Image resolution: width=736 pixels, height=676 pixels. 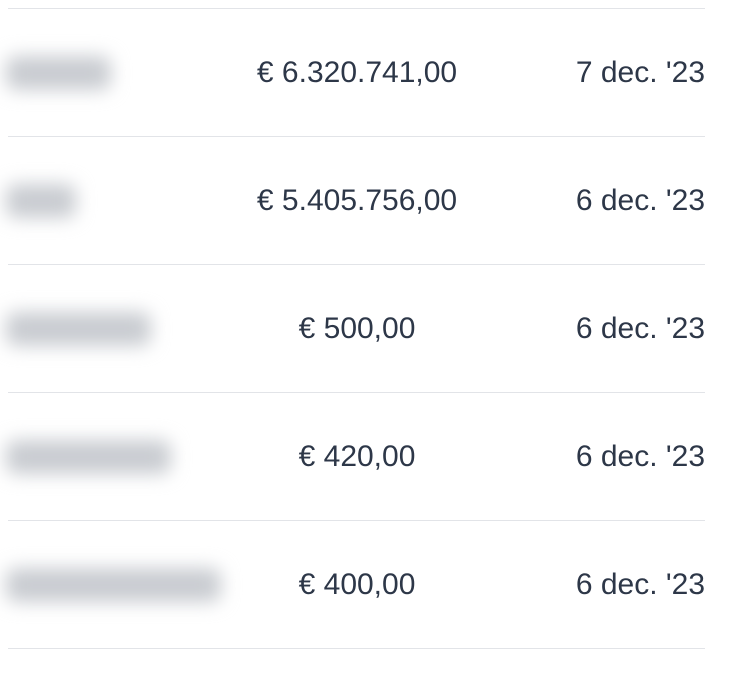 What do you see at coordinates (640, 72) in the screenshot?
I see `date: 7 dec. '23` at bounding box center [640, 72].